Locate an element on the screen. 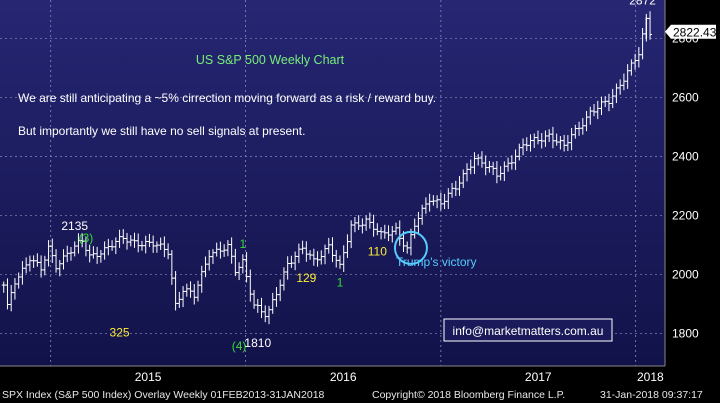 The height and width of the screenshot is (403, 720). y-tick-label: 2400 is located at coordinates (685, 156).